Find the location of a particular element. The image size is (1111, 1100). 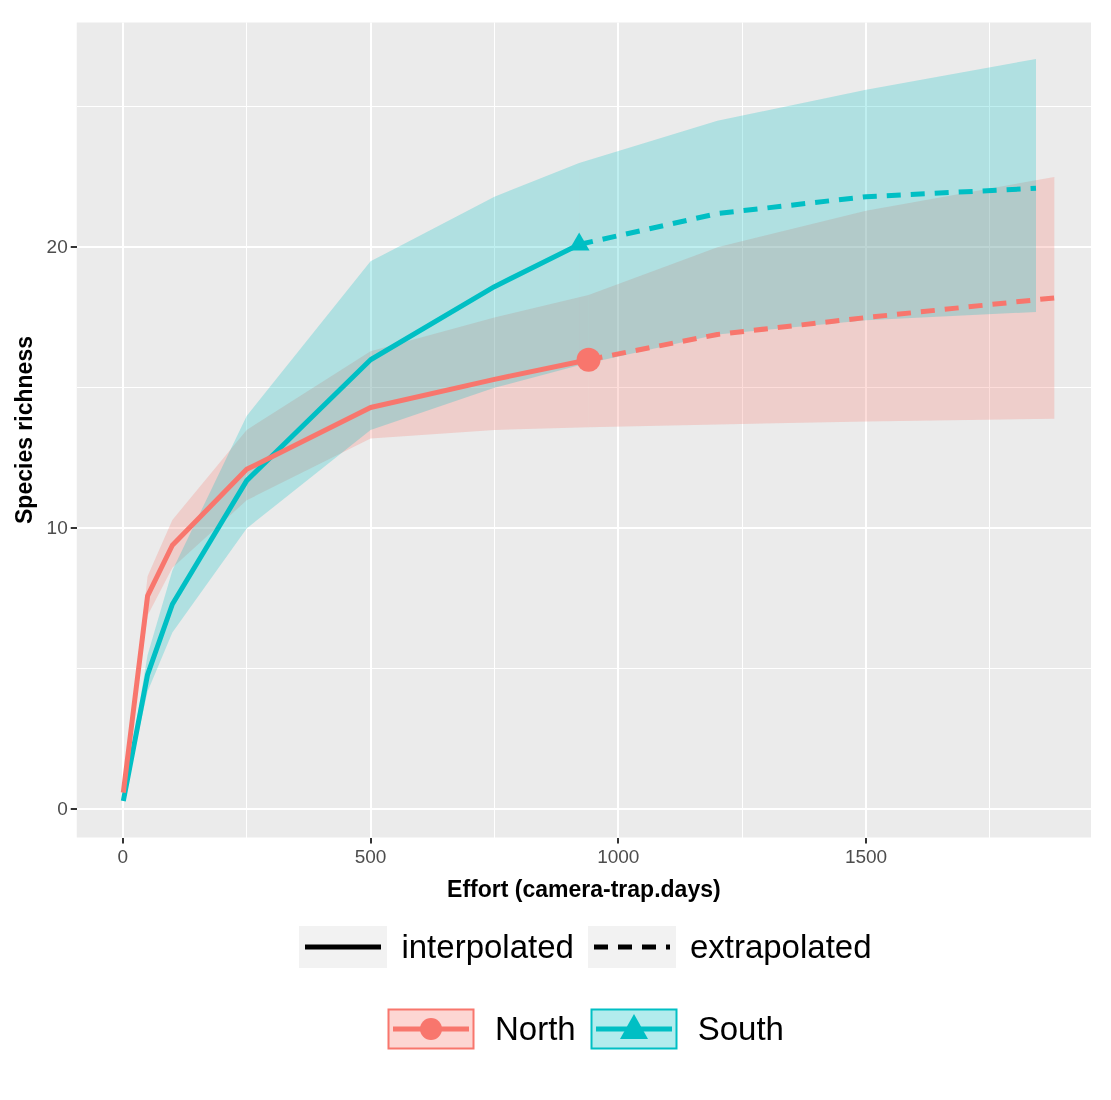

y-tick-label: 0 is located at coordinates (62, 808).